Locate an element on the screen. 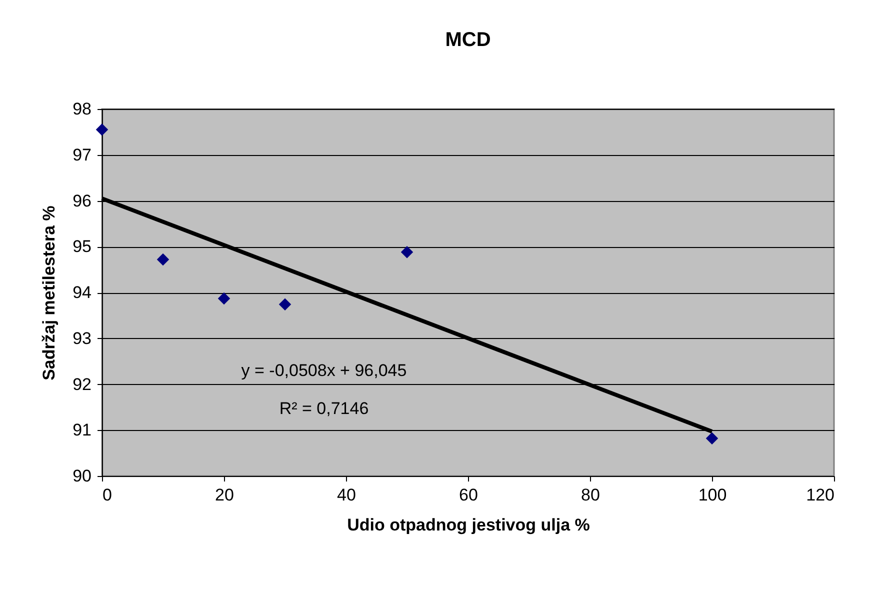 The image size is (892, 611). y-tick-label: 95 is located at coordinates (82, 246).